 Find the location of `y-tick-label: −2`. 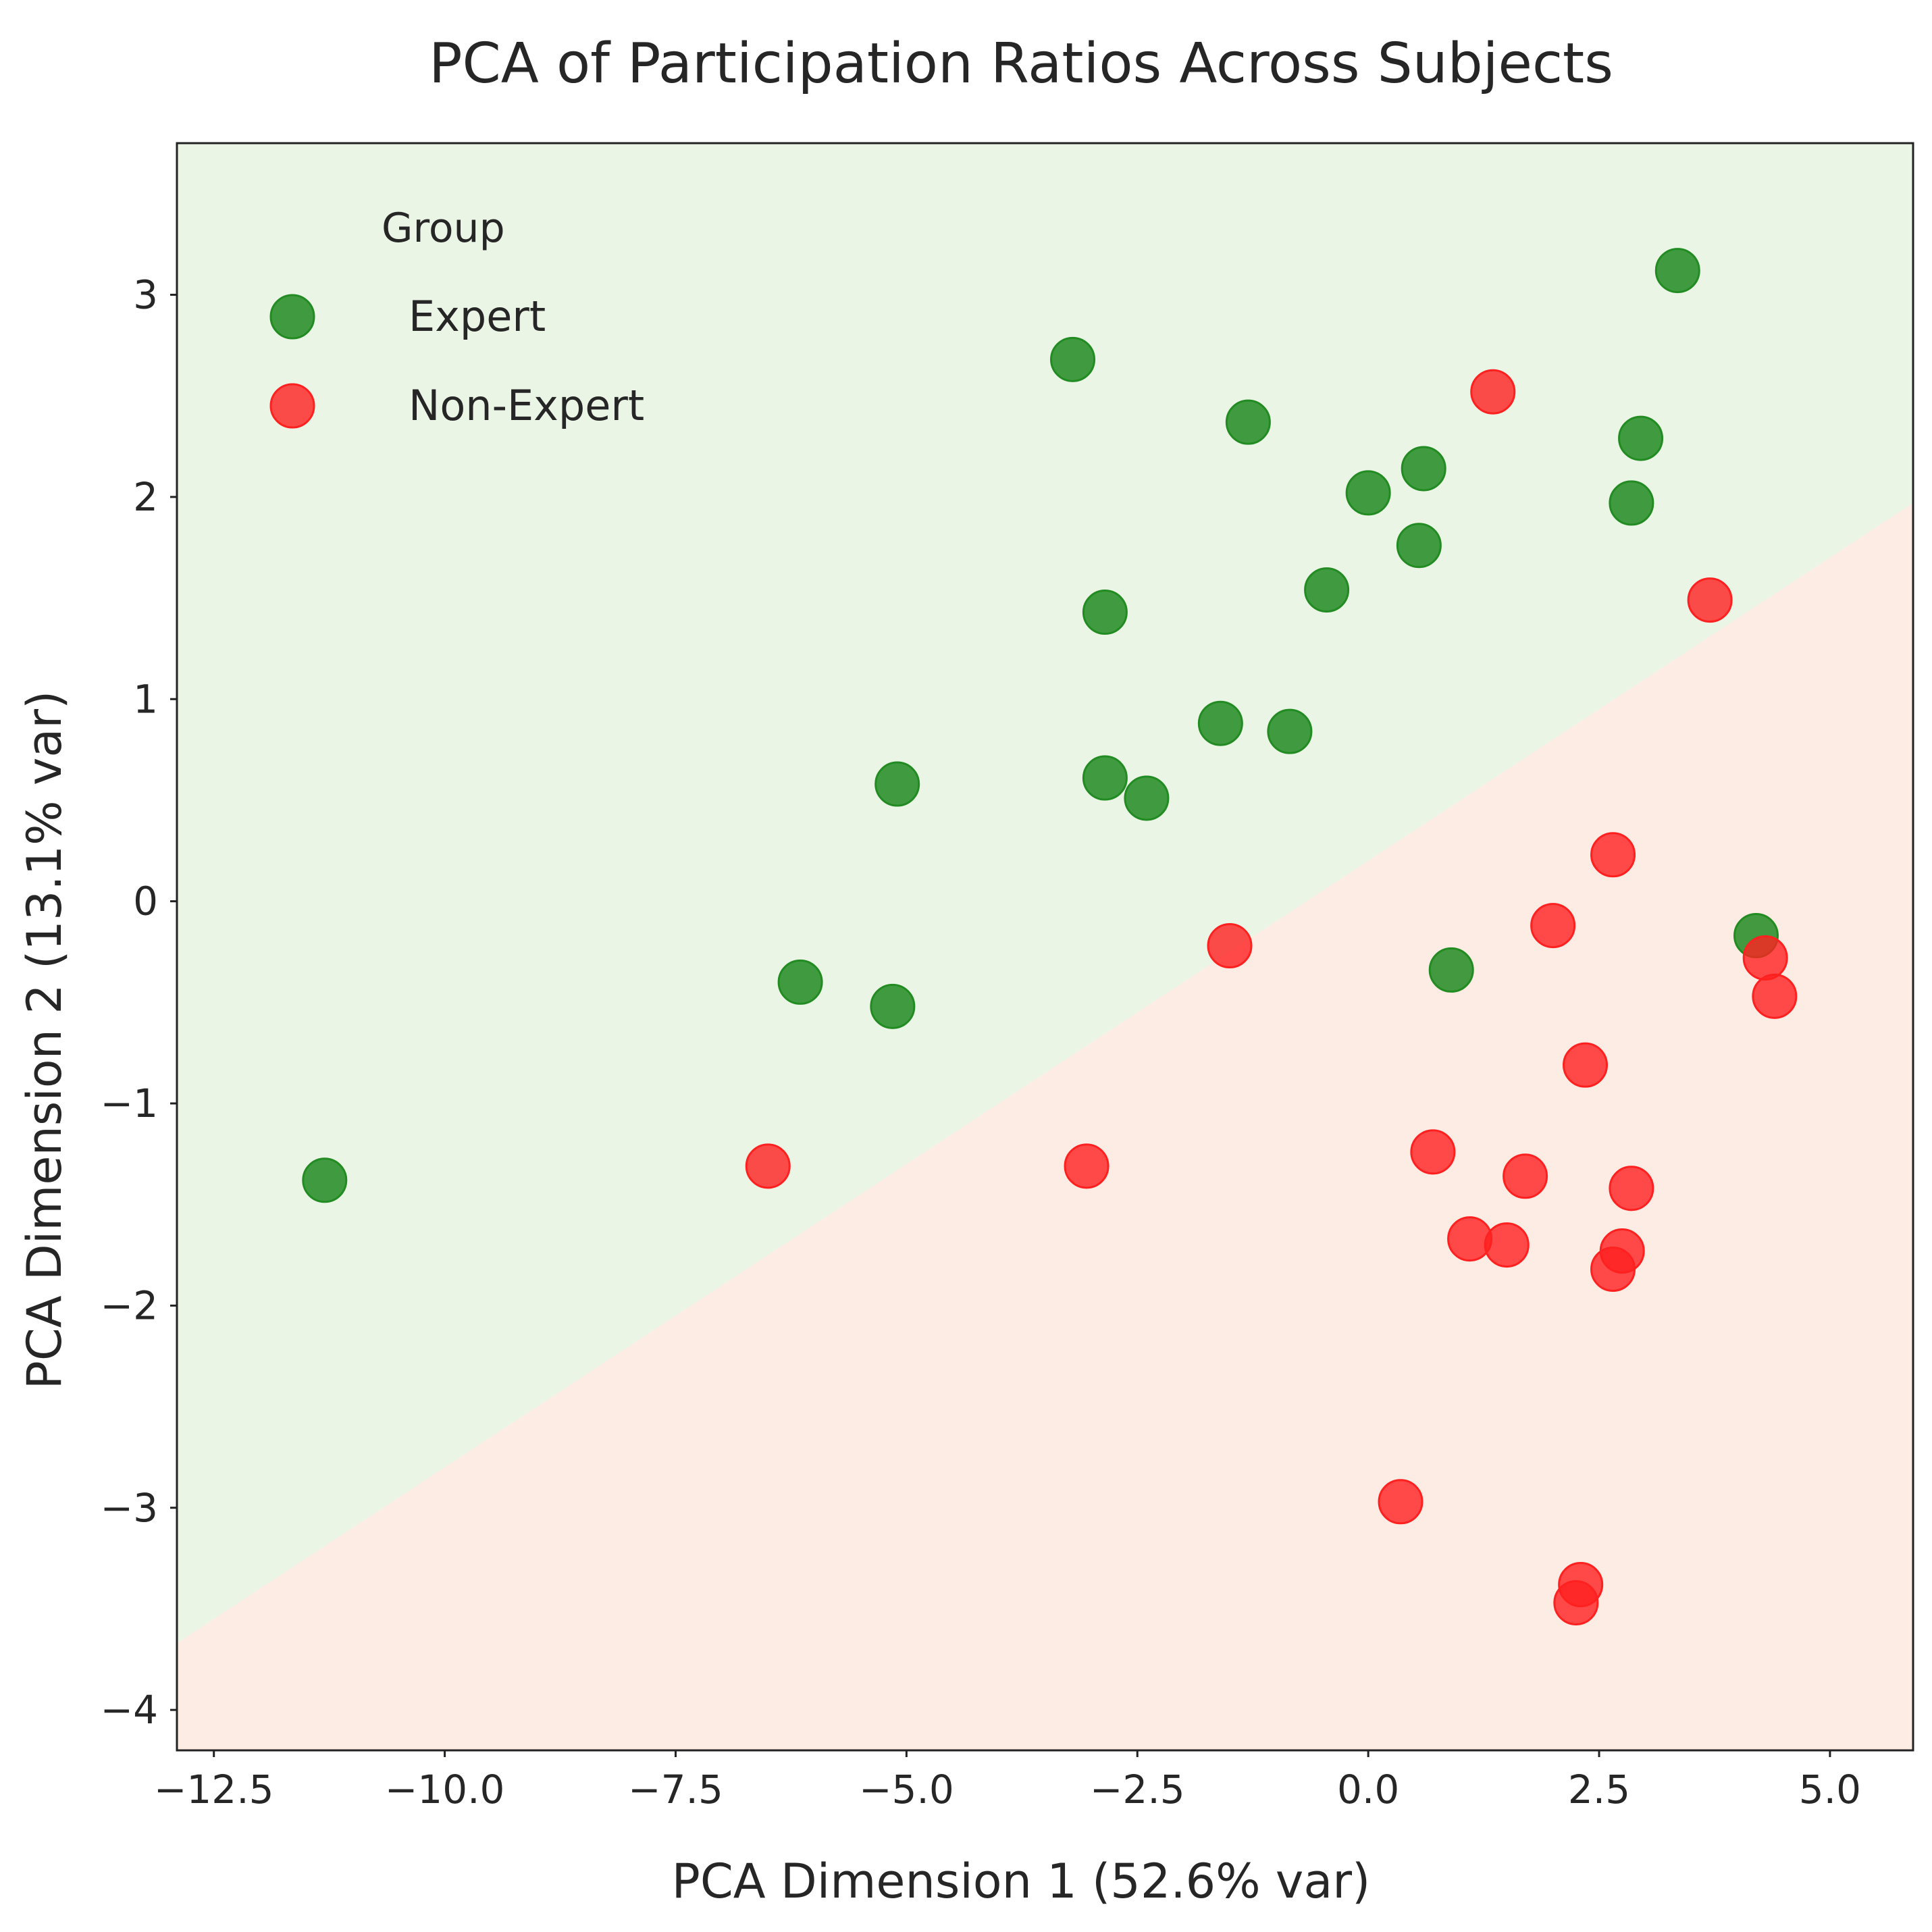

y-tick-label: −2 is located at coordinates (130, 1305).